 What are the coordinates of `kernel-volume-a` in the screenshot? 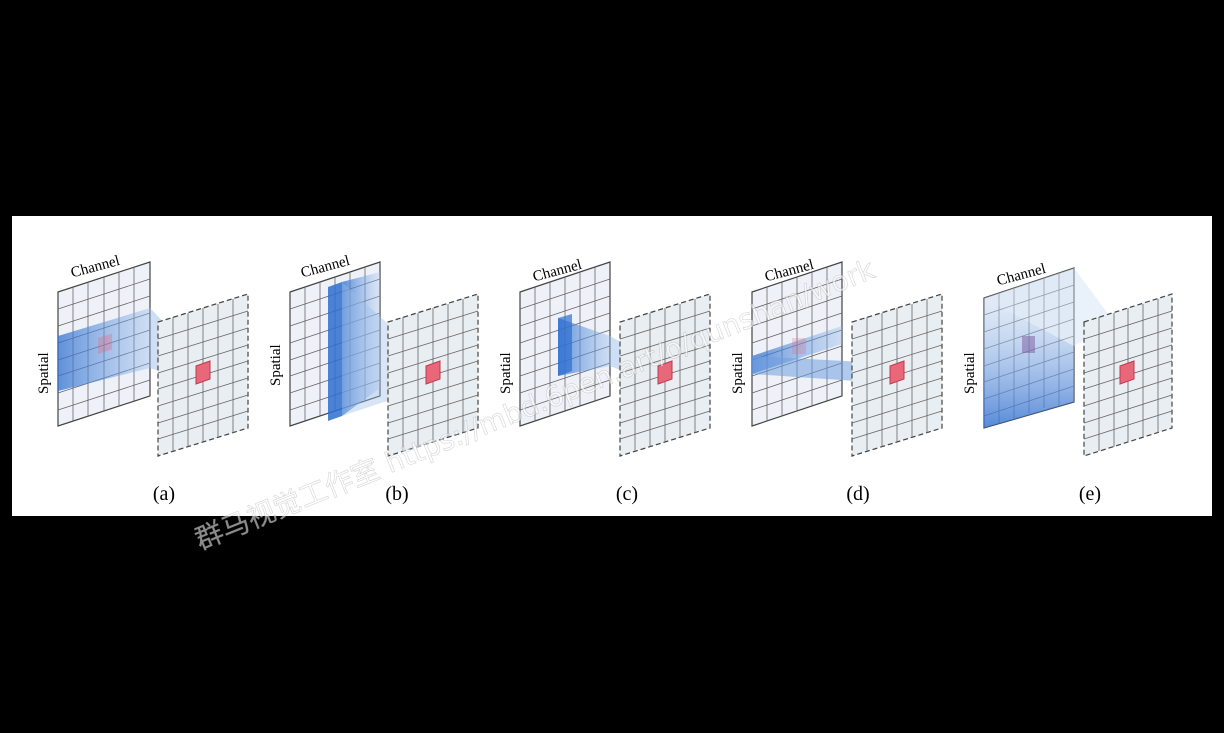 It's located at (104, 349).